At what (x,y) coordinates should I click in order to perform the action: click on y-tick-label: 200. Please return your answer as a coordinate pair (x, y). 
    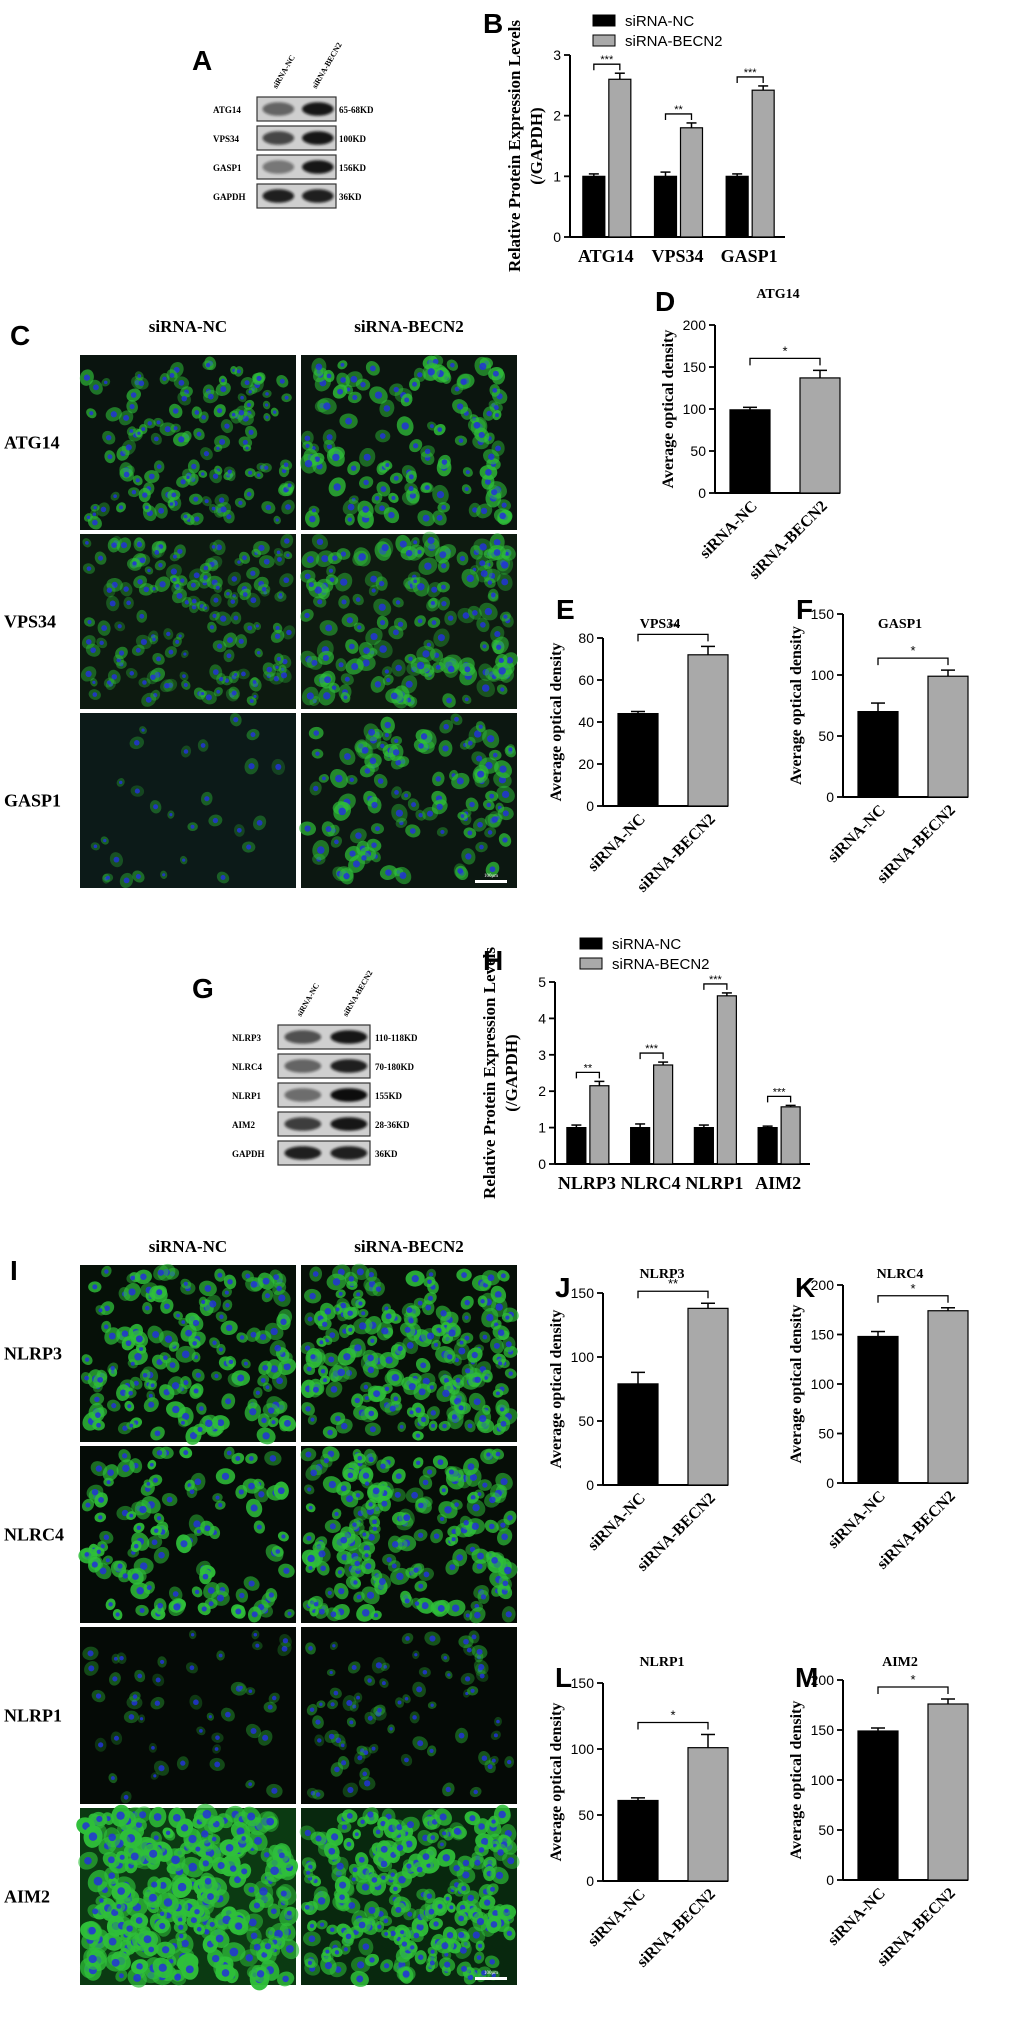
    Looking at the image, I should click on (695, 325).